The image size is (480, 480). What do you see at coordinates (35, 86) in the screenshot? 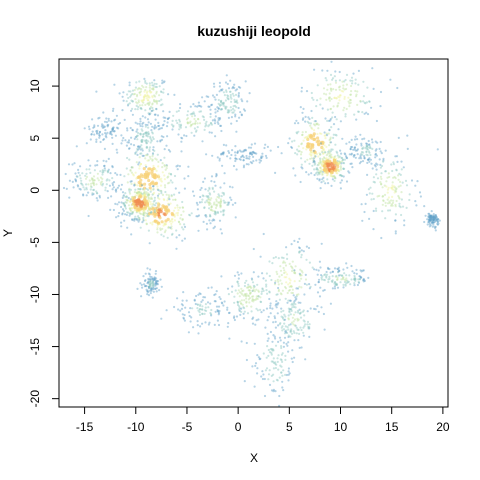
I see `y-tick-label: 10` at bounding box center [35, 86].